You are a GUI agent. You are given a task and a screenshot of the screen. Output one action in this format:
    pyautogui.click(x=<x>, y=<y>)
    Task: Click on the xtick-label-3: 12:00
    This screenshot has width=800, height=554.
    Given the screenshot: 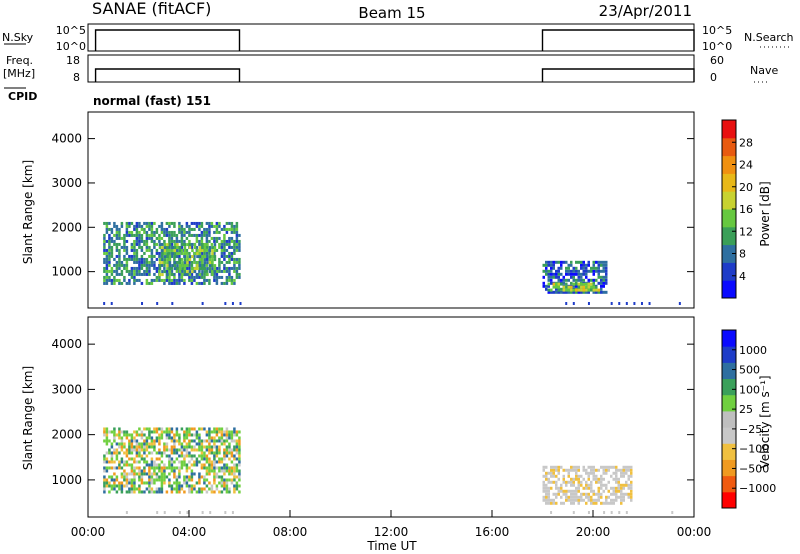 What is the action you would take?
    pyautogui.click(x=391, y=532)
    